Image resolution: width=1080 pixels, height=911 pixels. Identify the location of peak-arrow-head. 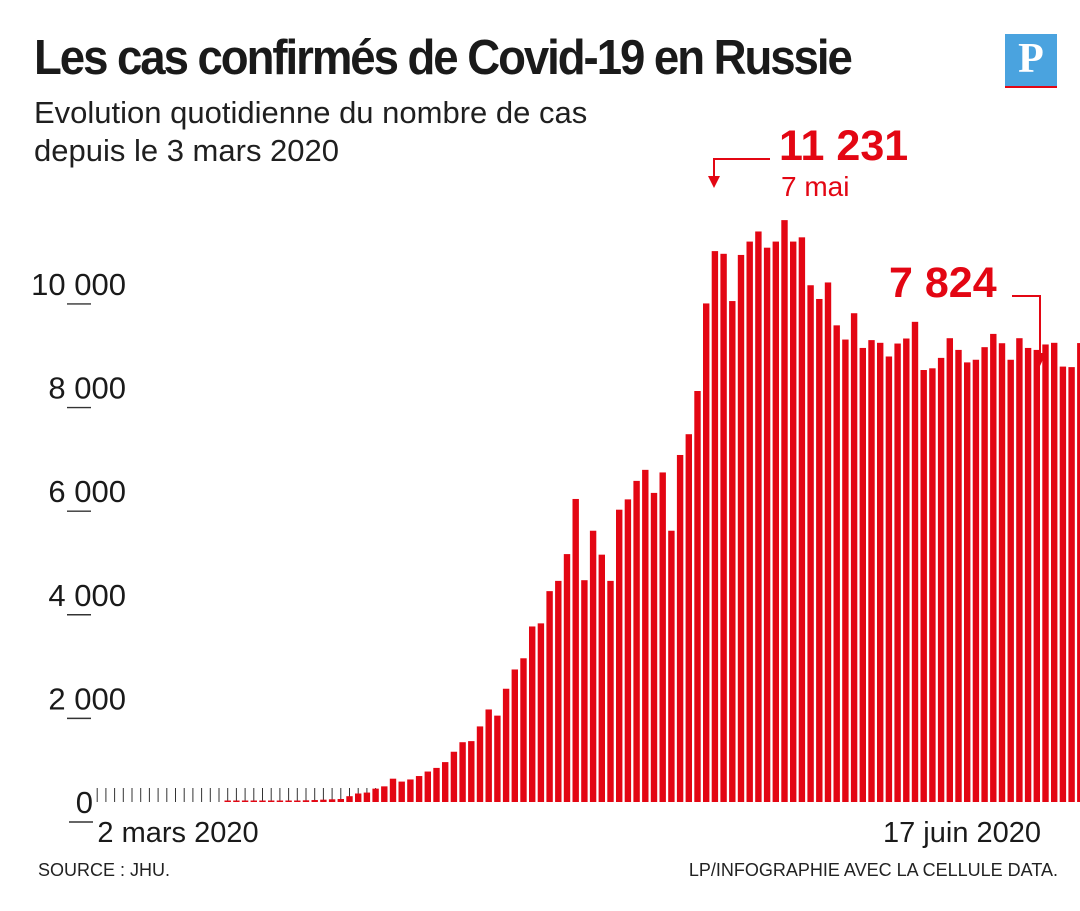
(714, 182).